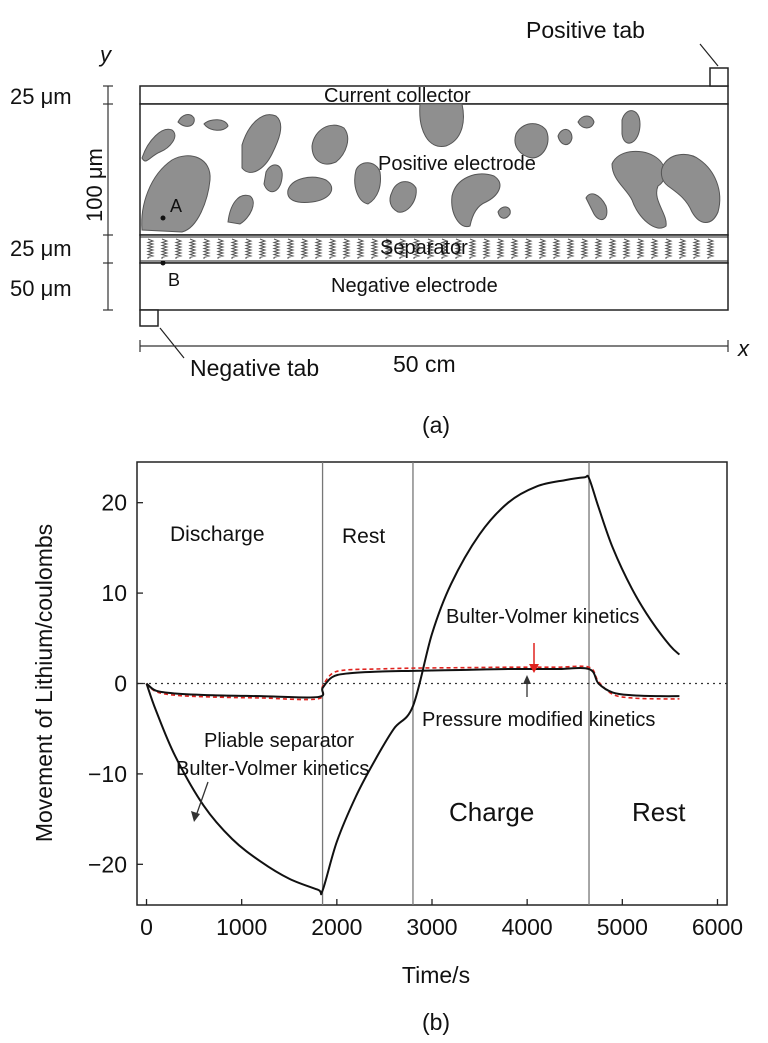 This screenshot has height=1043, width=768. Describe the element at coordinates (424, 364) in the screenshot. I see `width-label: 50 cm` at that location.